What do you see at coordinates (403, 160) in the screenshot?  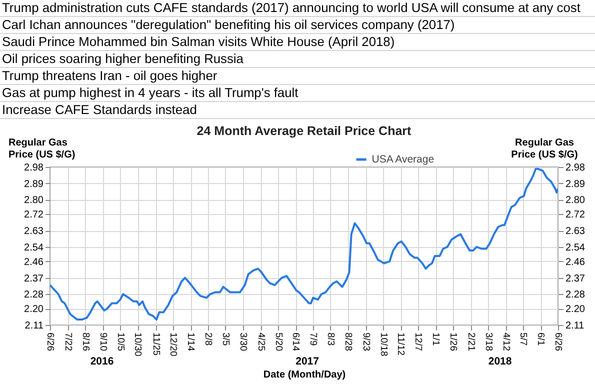 I see `legend-label: USA Average` at bounding box center [403, 160].